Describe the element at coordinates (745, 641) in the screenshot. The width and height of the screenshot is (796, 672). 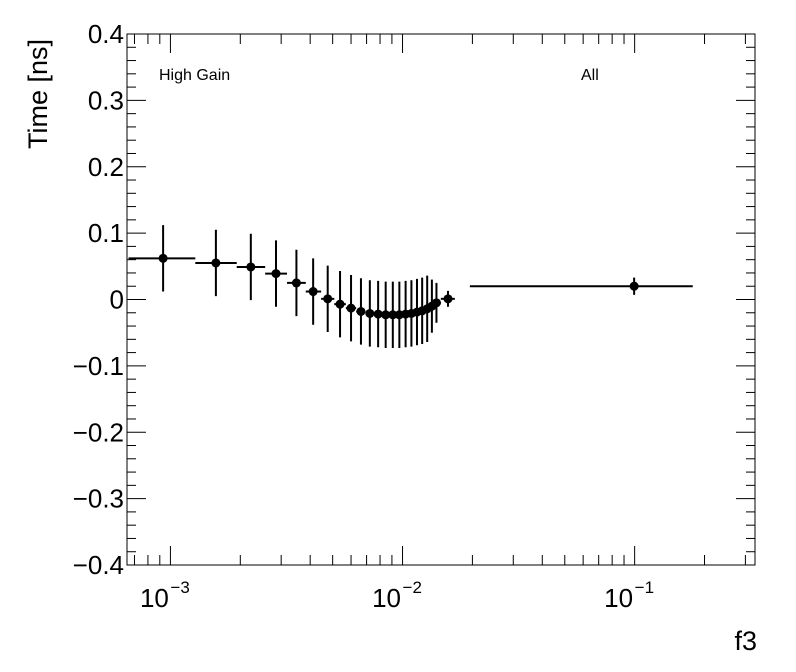
I see `x-axis-label: f3` at that location.